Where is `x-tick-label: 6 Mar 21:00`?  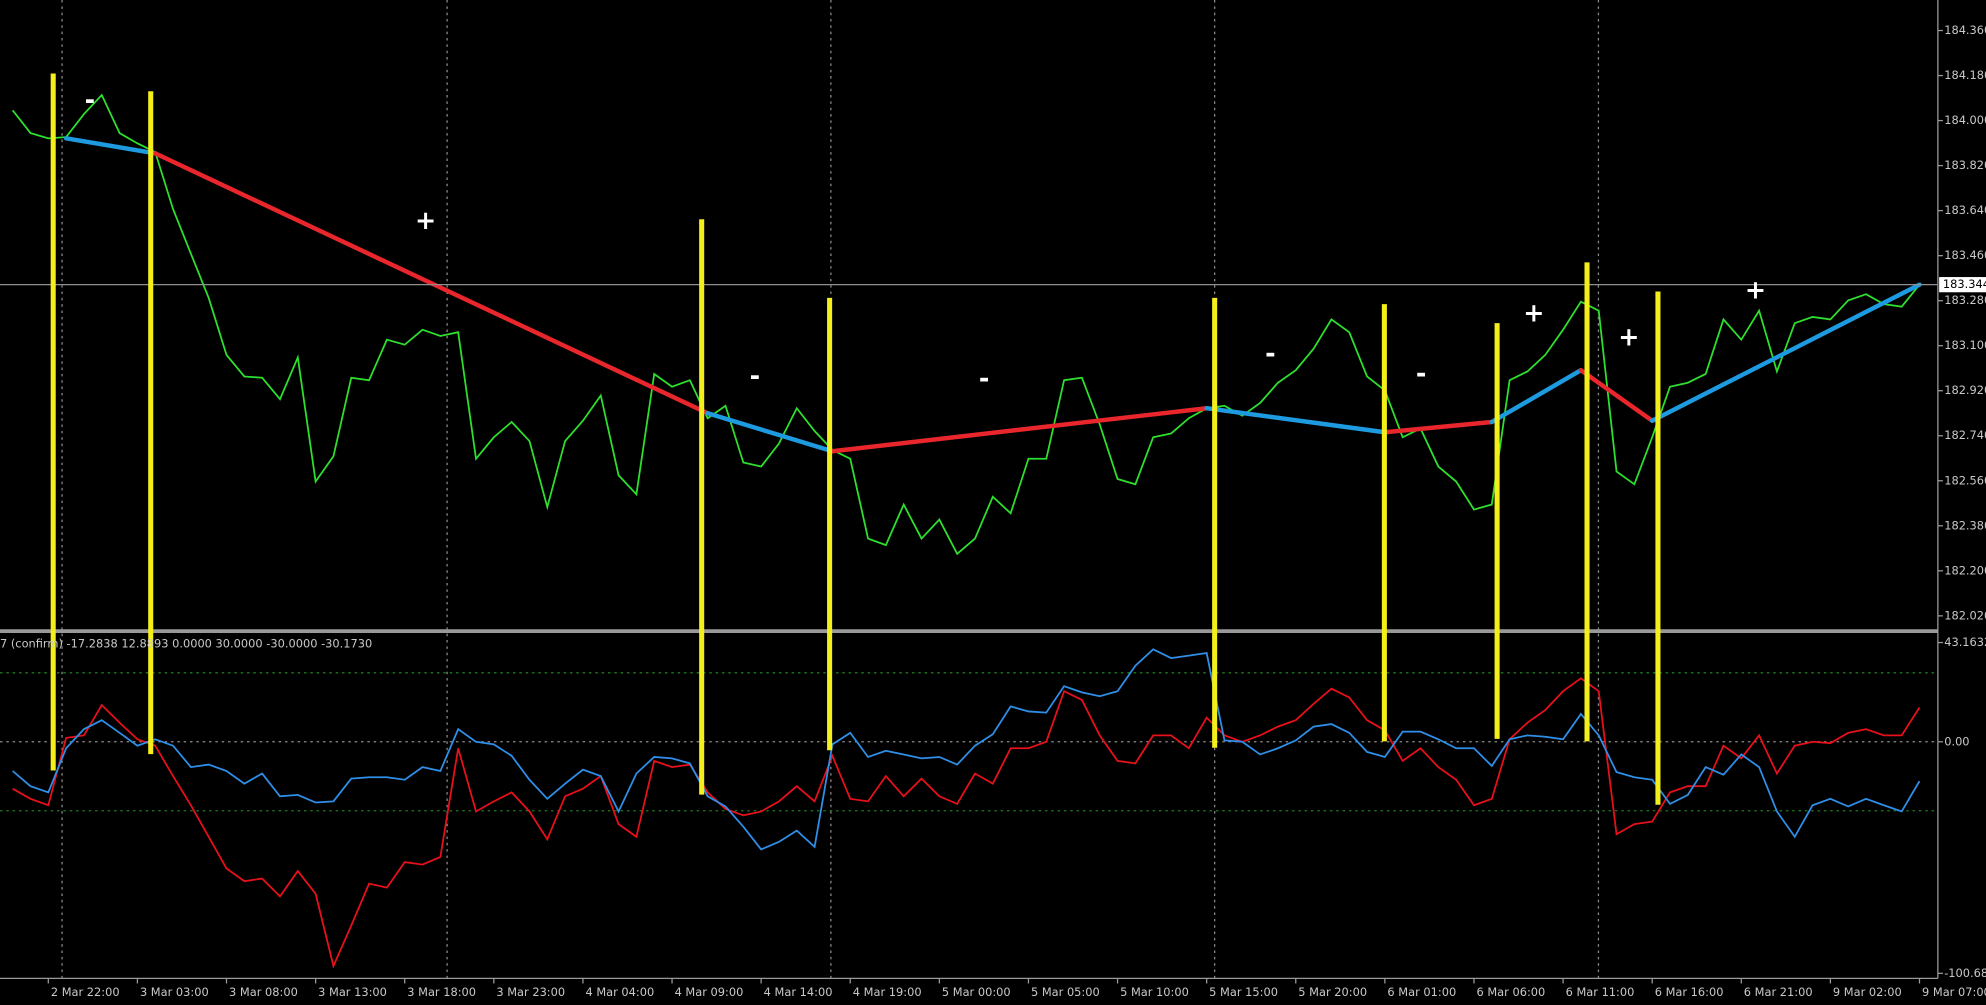 x-tick-label: 6 Mar 21:00 is located at coordinates (1778, 992).